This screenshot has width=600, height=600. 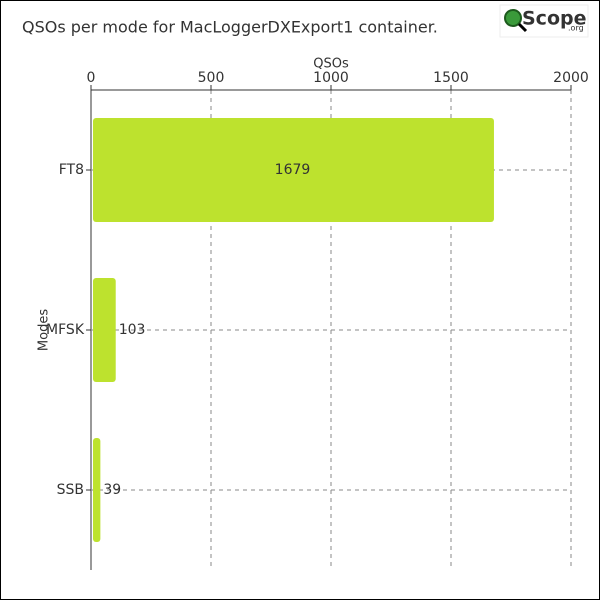 I want to click on value-label: 39, so click(x=112, y=490).